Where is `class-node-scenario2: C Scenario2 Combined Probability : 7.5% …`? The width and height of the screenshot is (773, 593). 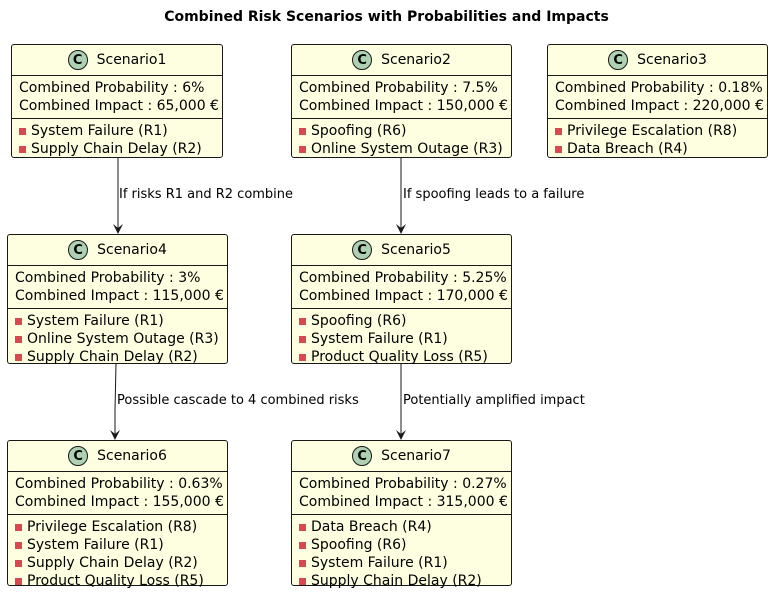 class-node-scenario2: C Scenario2 Combined Probability : 7.5% … is located at coordinates (401, 101).